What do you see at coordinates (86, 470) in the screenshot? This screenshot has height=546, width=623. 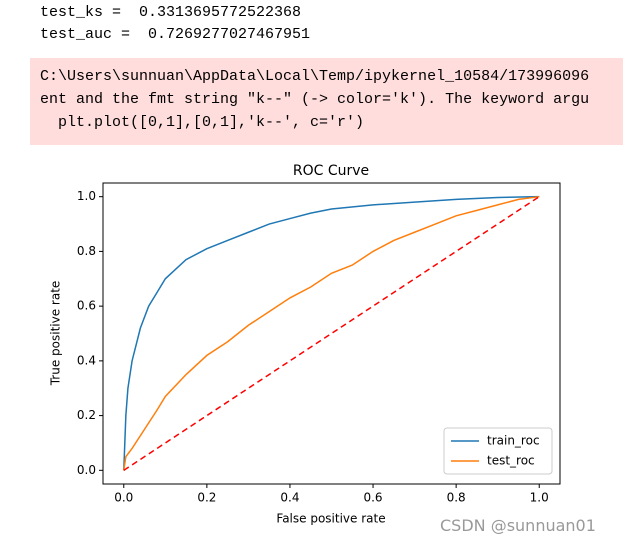 I see `y-tick-label: 0.0` at bounding box center [86, 470].